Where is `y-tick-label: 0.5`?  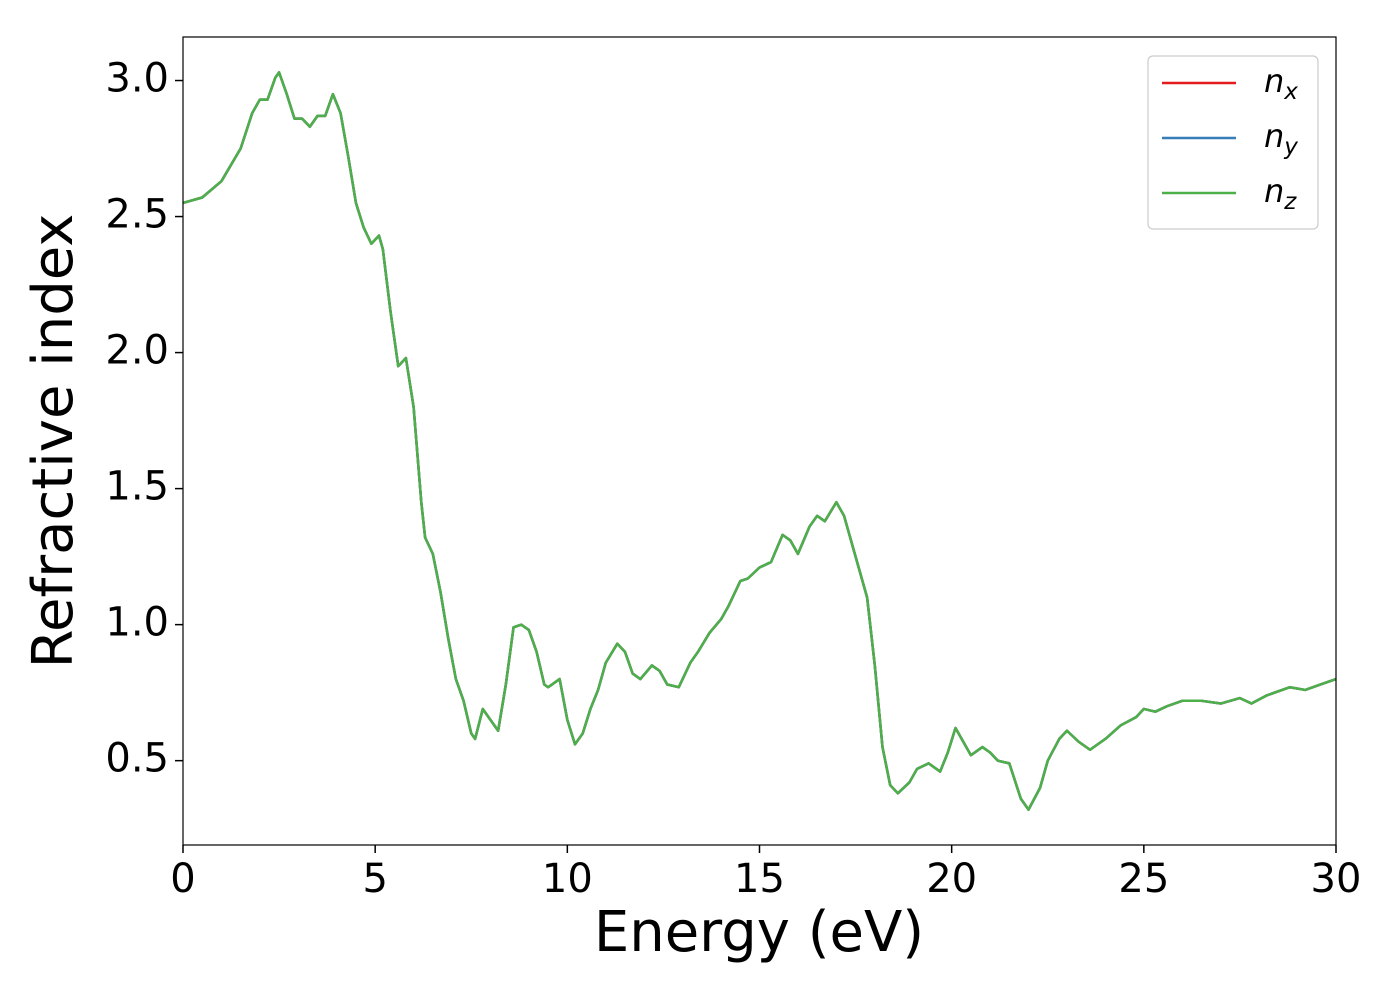 y-tick-label: 0.5 is located at coordinates (137, 759).